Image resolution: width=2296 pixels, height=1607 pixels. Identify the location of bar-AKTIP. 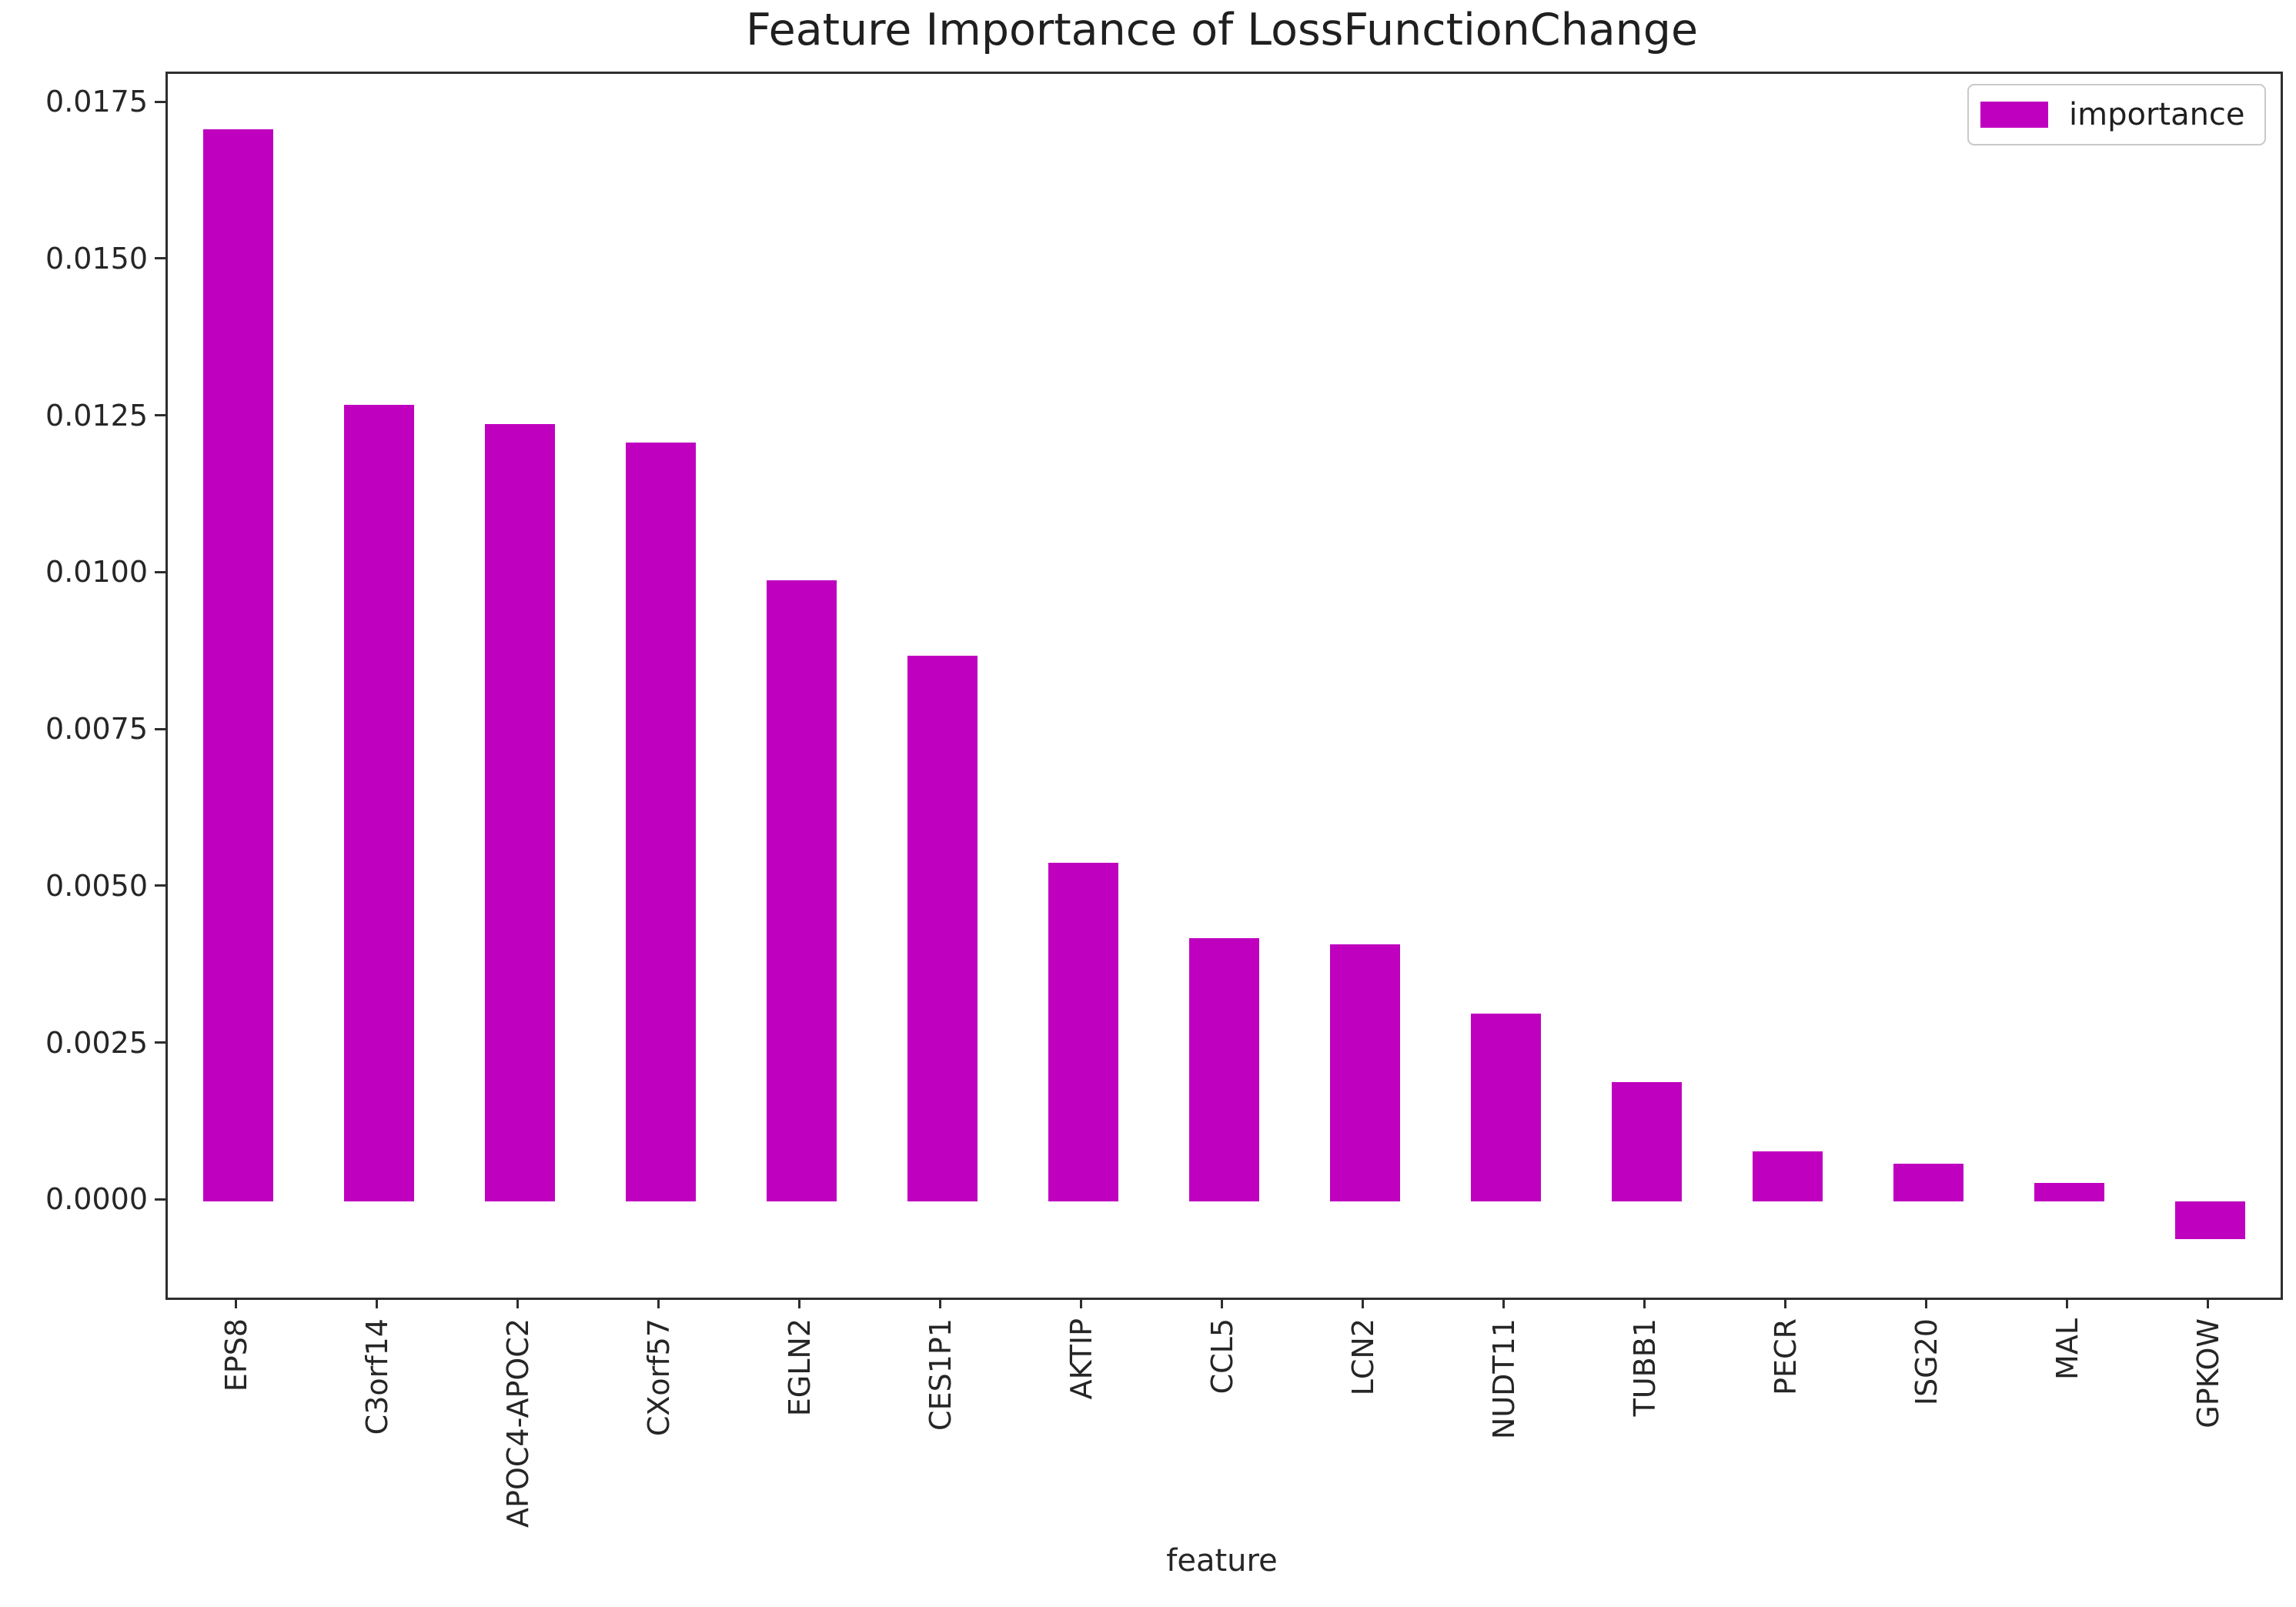
(1083, 1032).